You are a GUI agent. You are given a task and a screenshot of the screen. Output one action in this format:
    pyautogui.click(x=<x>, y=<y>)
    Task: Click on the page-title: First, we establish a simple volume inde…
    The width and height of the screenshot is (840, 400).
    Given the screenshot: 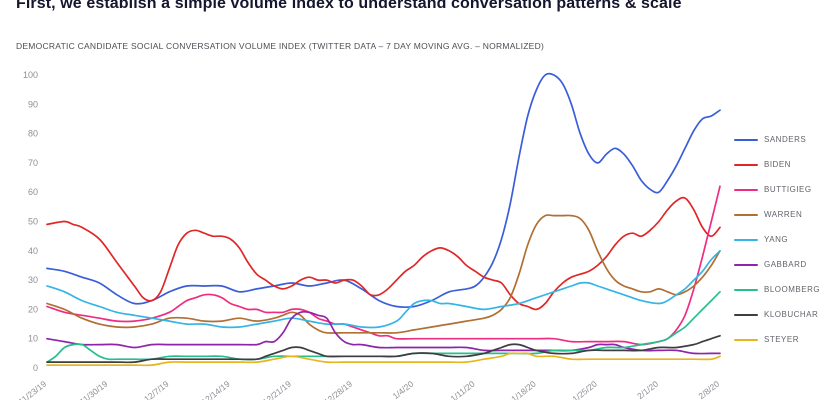 What is the action you would take?
    pyautogui.click(x=349, y=6)
    